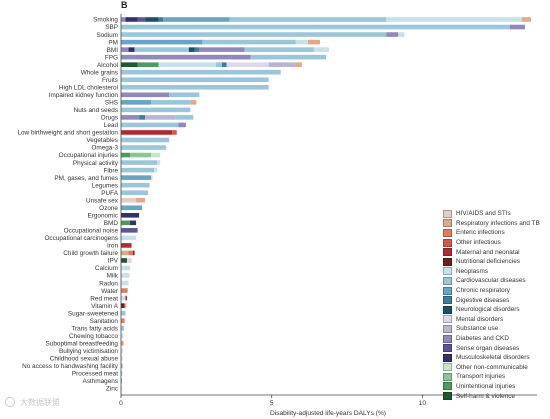 The height and width of the screenshot is (419, 550). Describe the element at coordinates (496, 300) in the screenshot. I see `legend-item: Digestive diseases` at that location.